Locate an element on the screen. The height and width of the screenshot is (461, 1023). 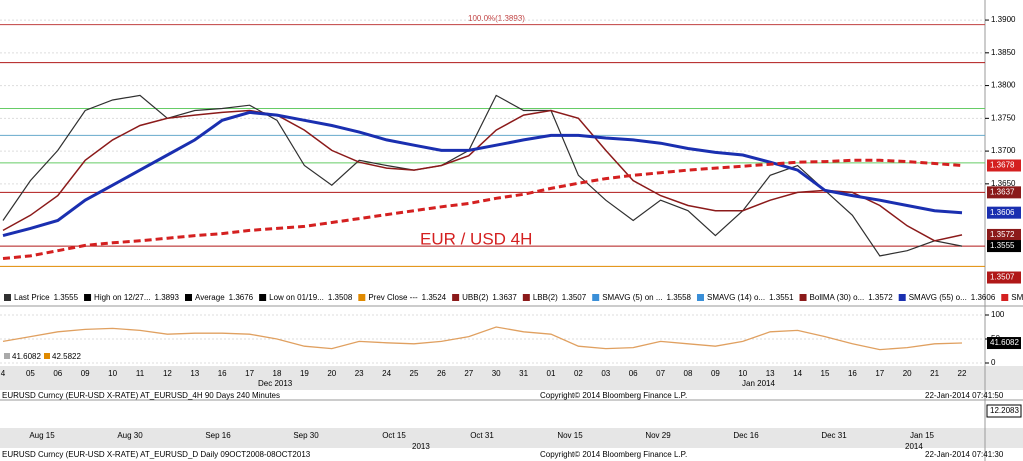
x-tick-label: Sep 30 is located at coordinates (306, 435).